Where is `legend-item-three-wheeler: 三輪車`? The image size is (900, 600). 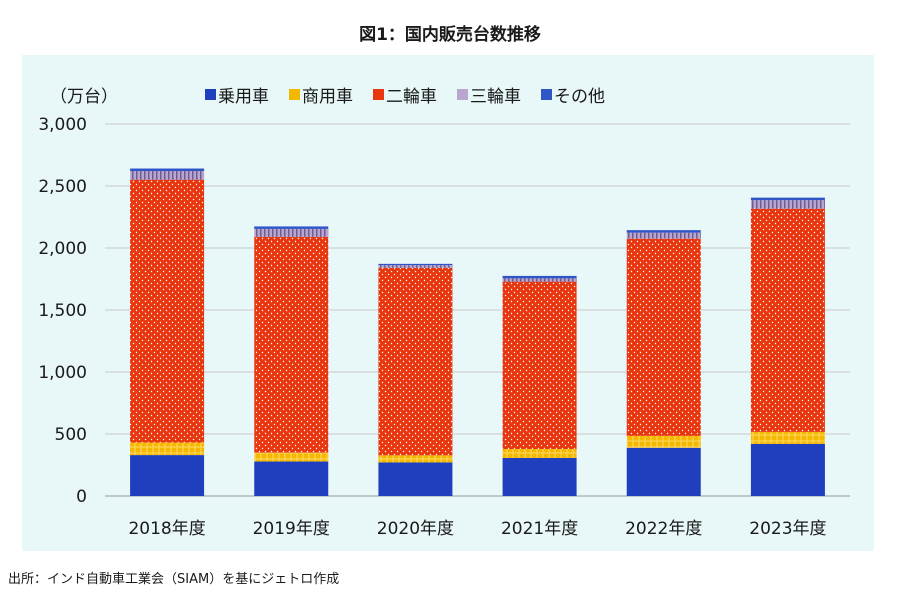
legend-item-three-wheeler: 三輪車 is located at coordinates (489, 94).